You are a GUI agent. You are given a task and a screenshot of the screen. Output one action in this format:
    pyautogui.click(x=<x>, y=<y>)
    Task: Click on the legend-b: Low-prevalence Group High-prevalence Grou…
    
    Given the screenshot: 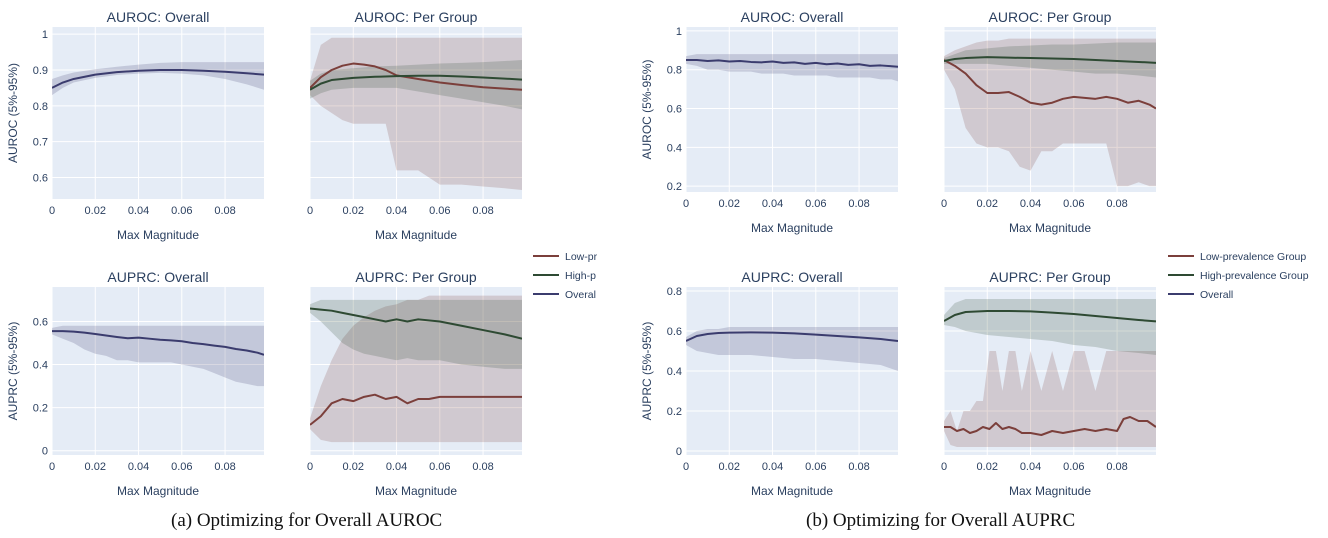 What is the action you would take?
    pyautogui.click(x=1238, y=276)
    